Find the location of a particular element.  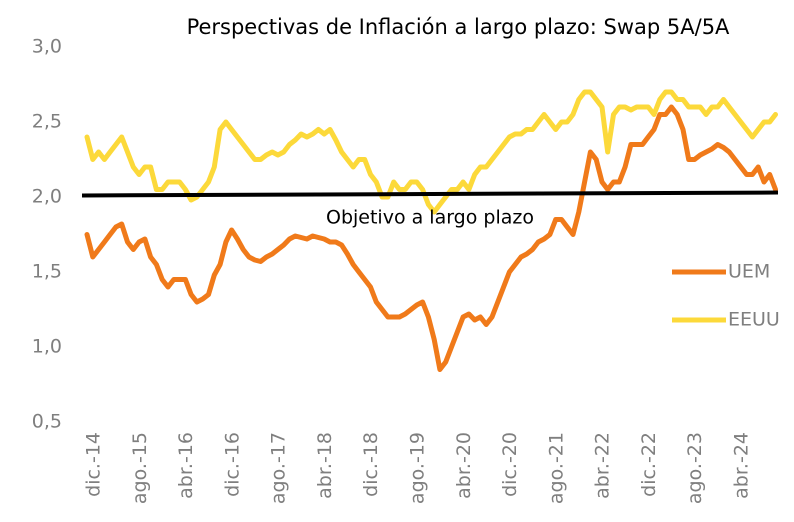

legend-label: EEUU is located at coordinates (754, 320).